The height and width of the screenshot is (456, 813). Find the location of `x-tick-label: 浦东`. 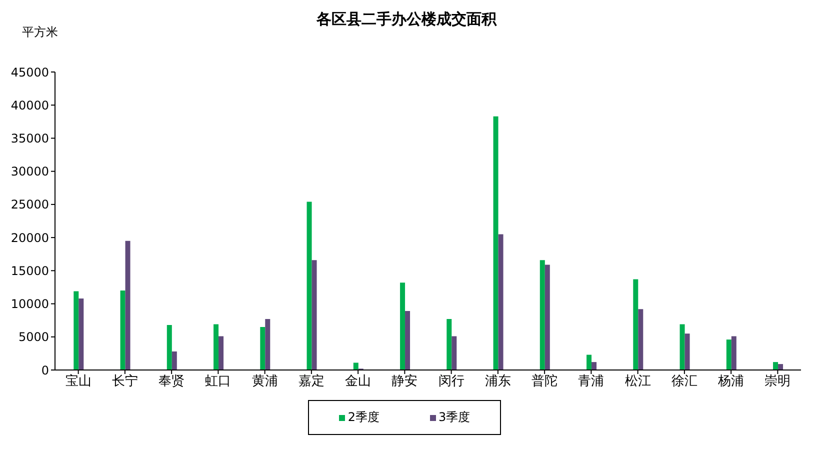

x-tick-label: 浦东 is located at coordinates (497, 382).